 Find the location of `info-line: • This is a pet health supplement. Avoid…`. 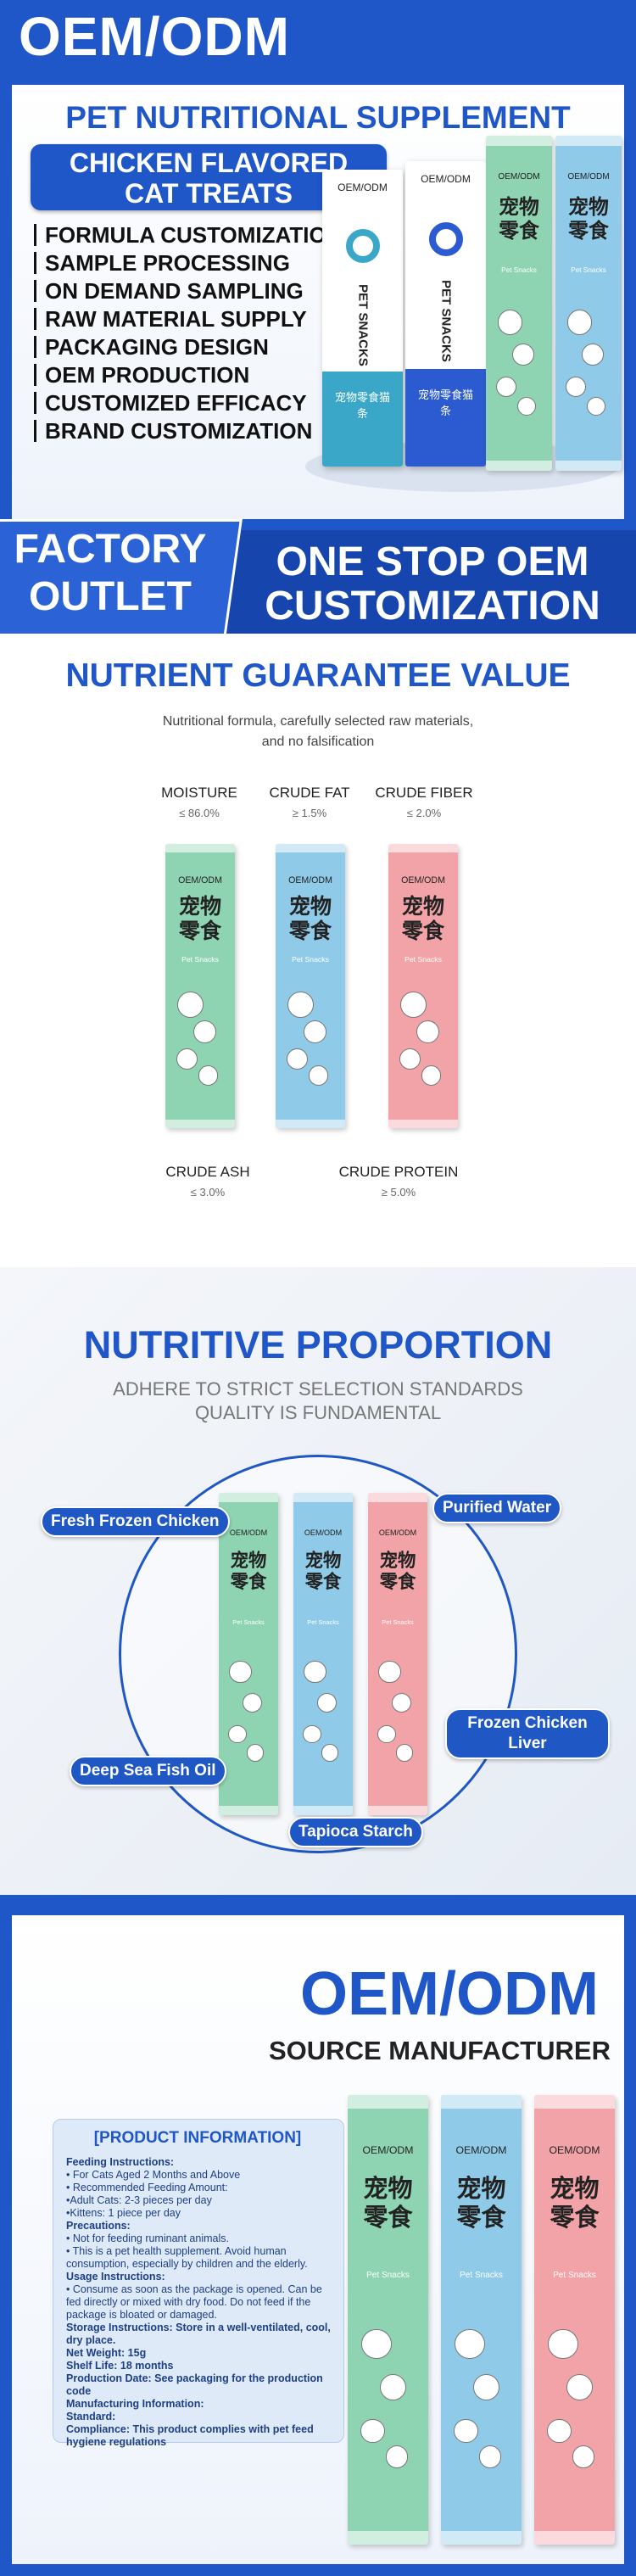

info-line: • This is a pet health supplement. Avoid… is located at coordinates (187, 2257).